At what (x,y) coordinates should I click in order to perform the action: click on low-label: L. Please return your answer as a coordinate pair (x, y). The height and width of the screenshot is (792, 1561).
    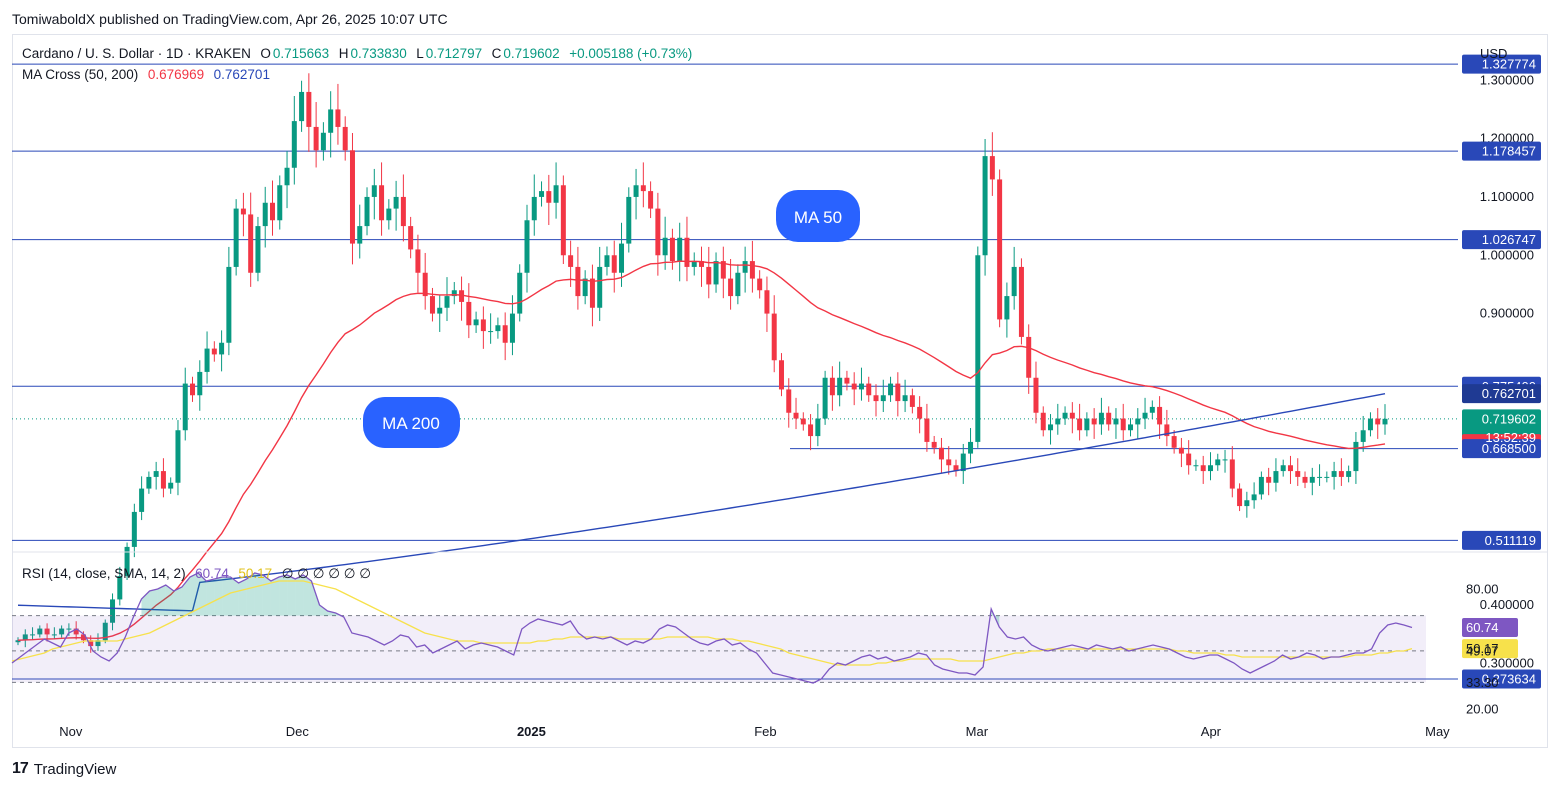
    Looking at the image, I should click on (420, 53).